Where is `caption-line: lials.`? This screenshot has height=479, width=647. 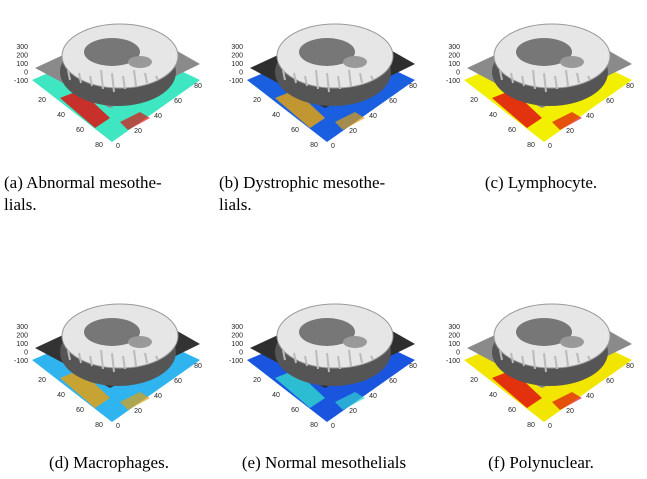
caption-line: lials. is located at coordinates (20, 204).